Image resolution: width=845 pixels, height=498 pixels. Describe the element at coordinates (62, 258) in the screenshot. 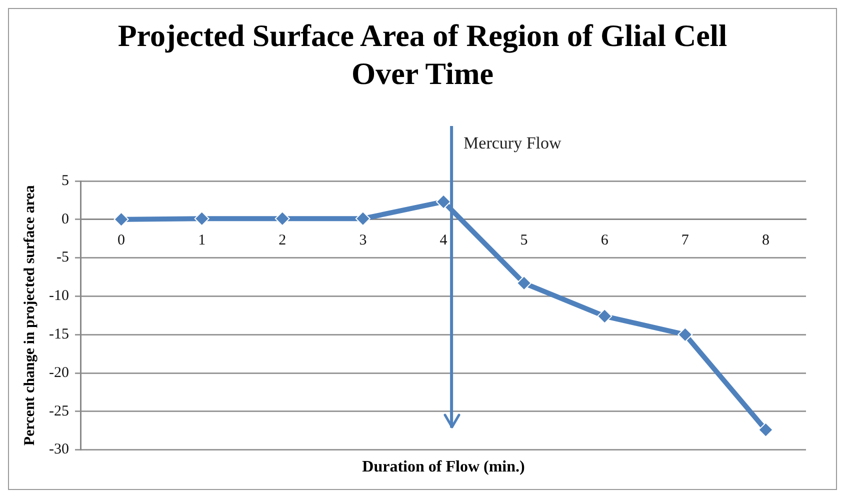

I see `y-tick-label: -5` at that location.